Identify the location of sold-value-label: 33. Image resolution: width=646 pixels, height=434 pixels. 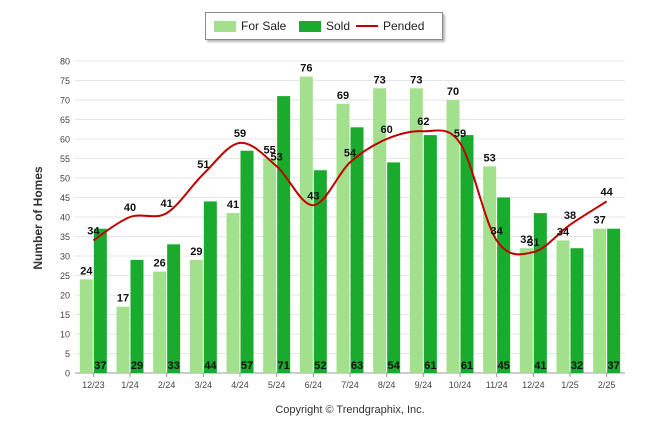
(174, 366).